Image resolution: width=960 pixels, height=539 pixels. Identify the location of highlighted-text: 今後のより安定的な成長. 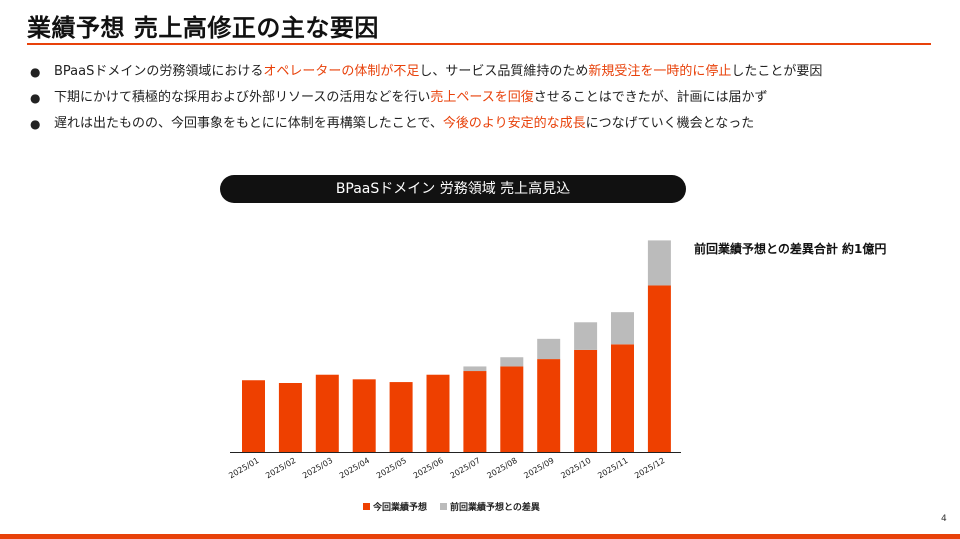
(514, 123).